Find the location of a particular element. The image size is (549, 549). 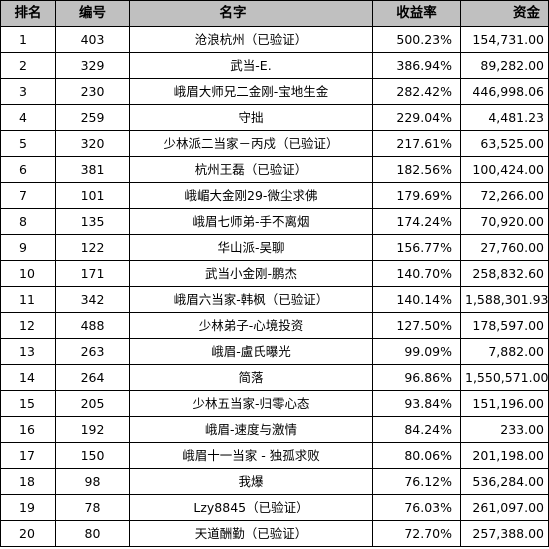

table-row: 4 259 守拙 229.04% 4,481.23 is located at coordinates (274, 117).